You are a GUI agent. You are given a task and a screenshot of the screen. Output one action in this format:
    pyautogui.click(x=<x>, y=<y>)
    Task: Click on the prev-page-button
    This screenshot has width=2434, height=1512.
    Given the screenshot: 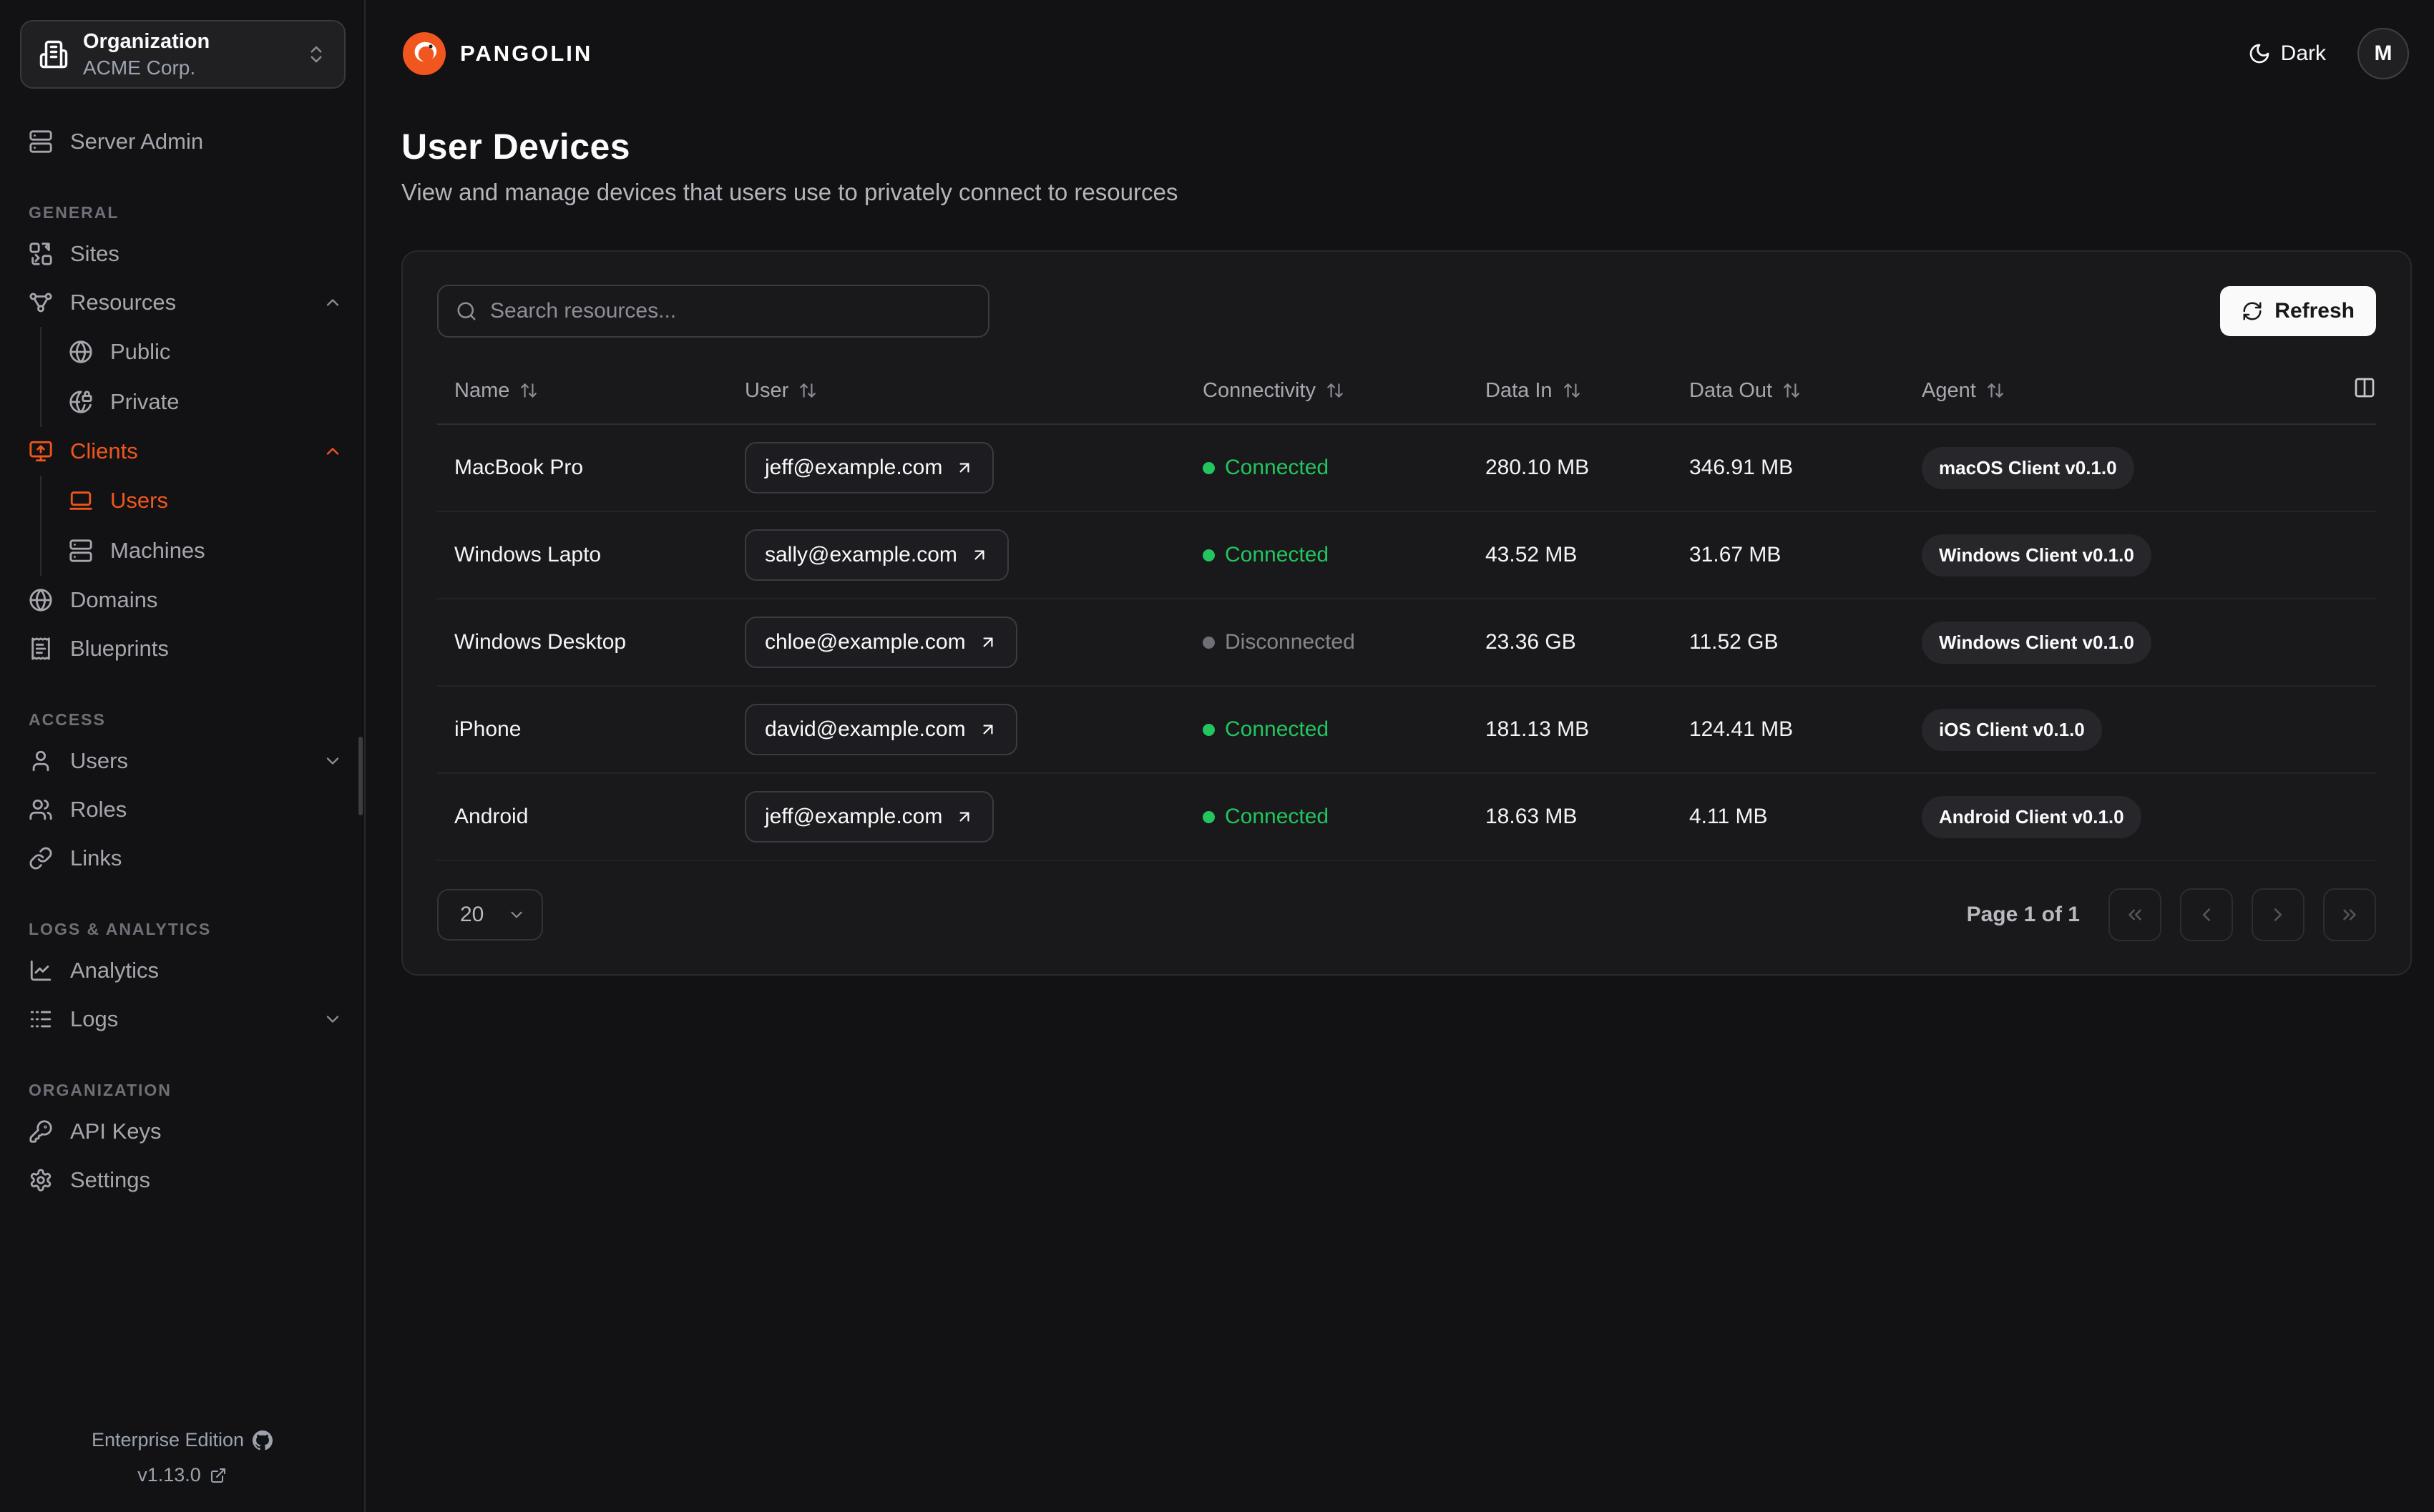 What is the action you would take?
    pyautogui.click(x=2206, y=914)
    